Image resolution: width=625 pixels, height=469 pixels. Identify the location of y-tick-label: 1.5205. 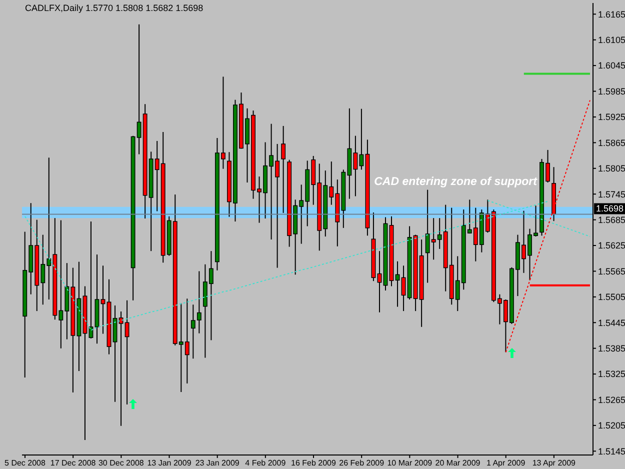
(611, 425).